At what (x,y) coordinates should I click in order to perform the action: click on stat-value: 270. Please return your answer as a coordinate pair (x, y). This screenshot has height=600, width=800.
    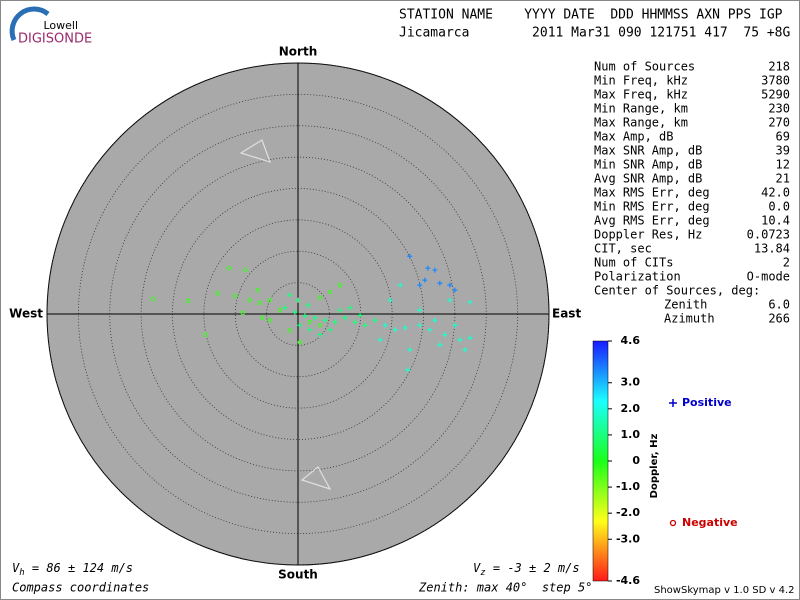
    Looking at the image, I should click on (779, 123).